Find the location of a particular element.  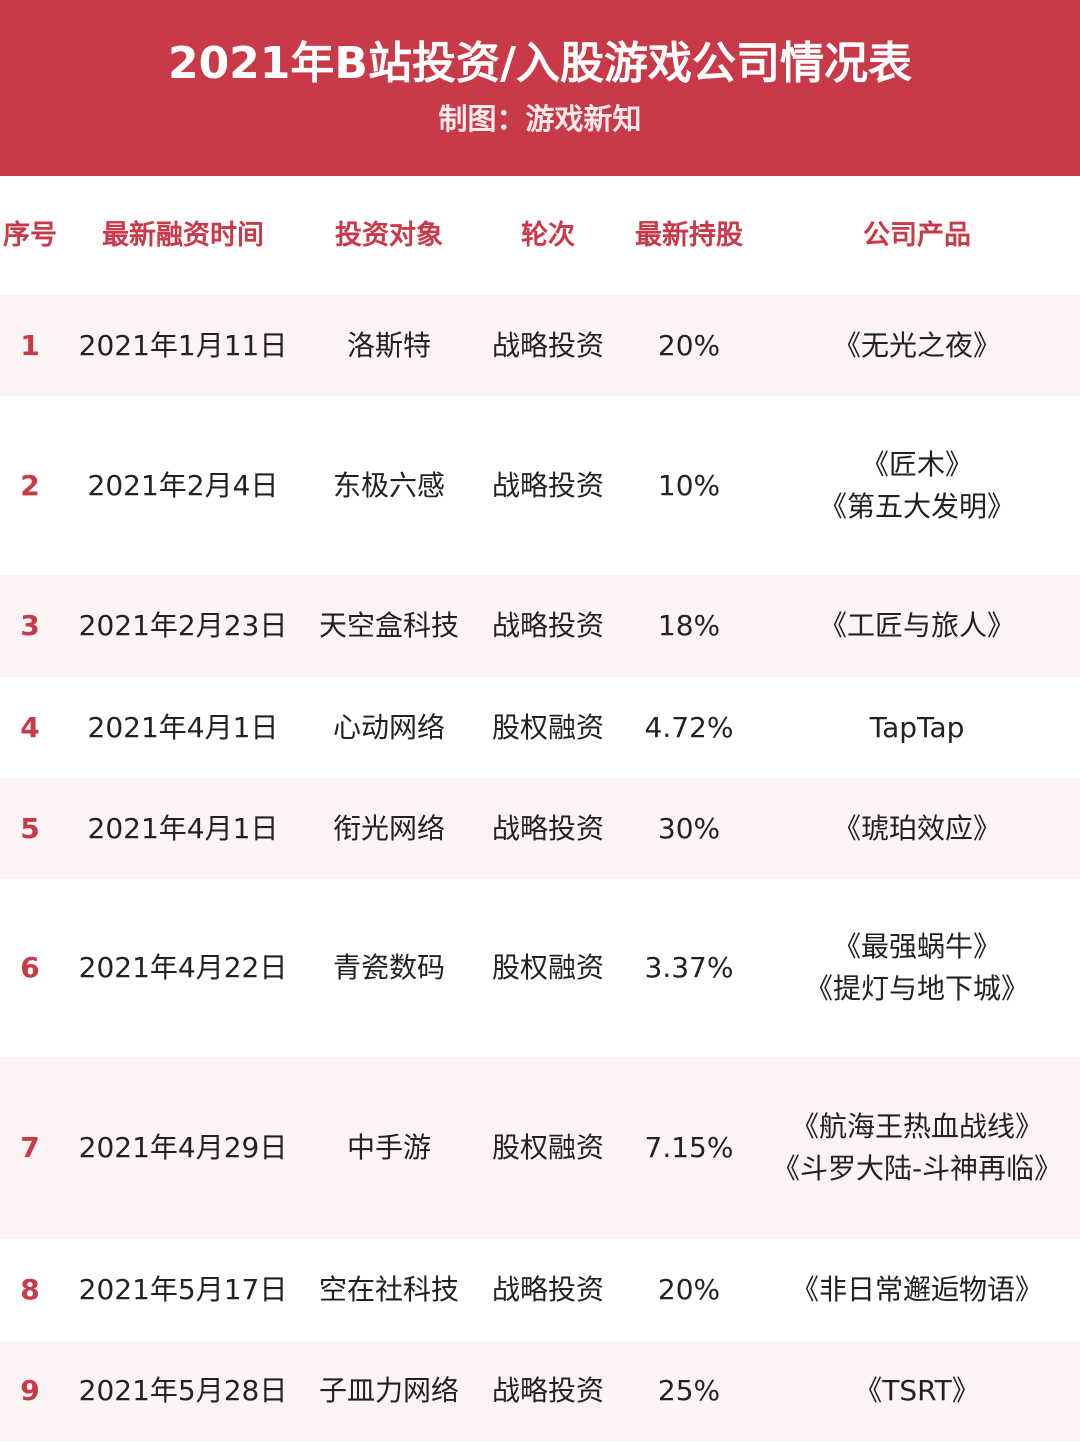

row-target: 衔光网络 is located at coordinates (388, 828).